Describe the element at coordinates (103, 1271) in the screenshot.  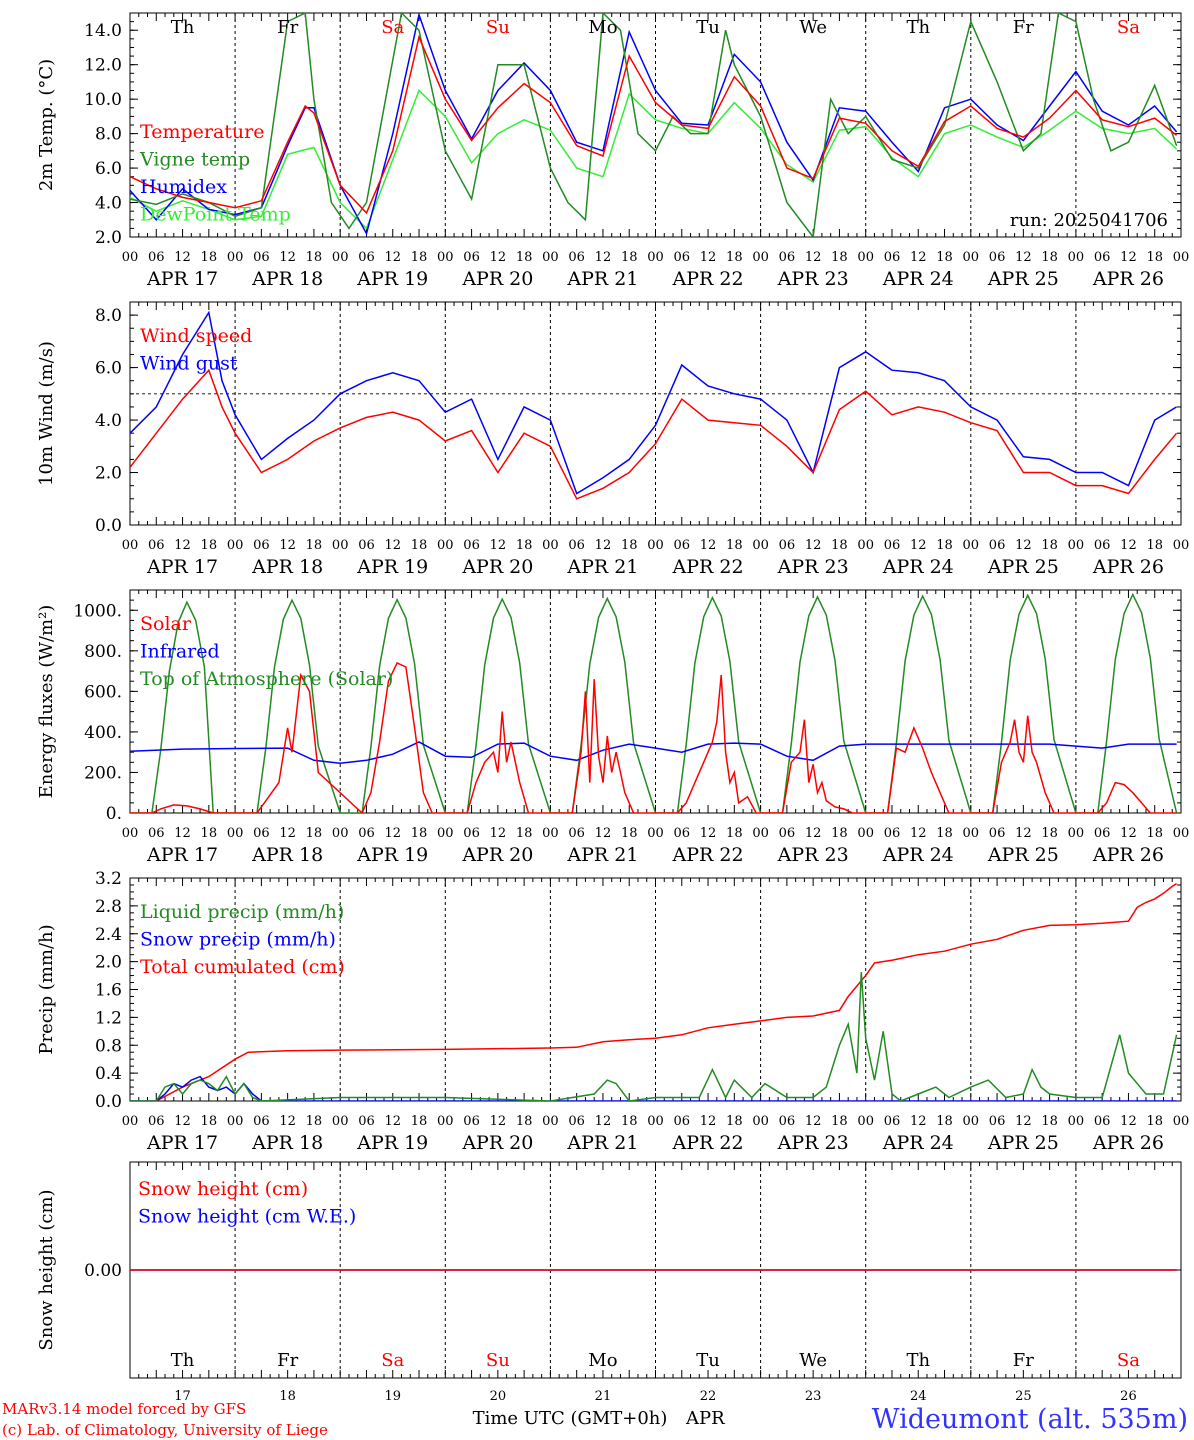
I see `y-tick-label: 0.00` at that location.